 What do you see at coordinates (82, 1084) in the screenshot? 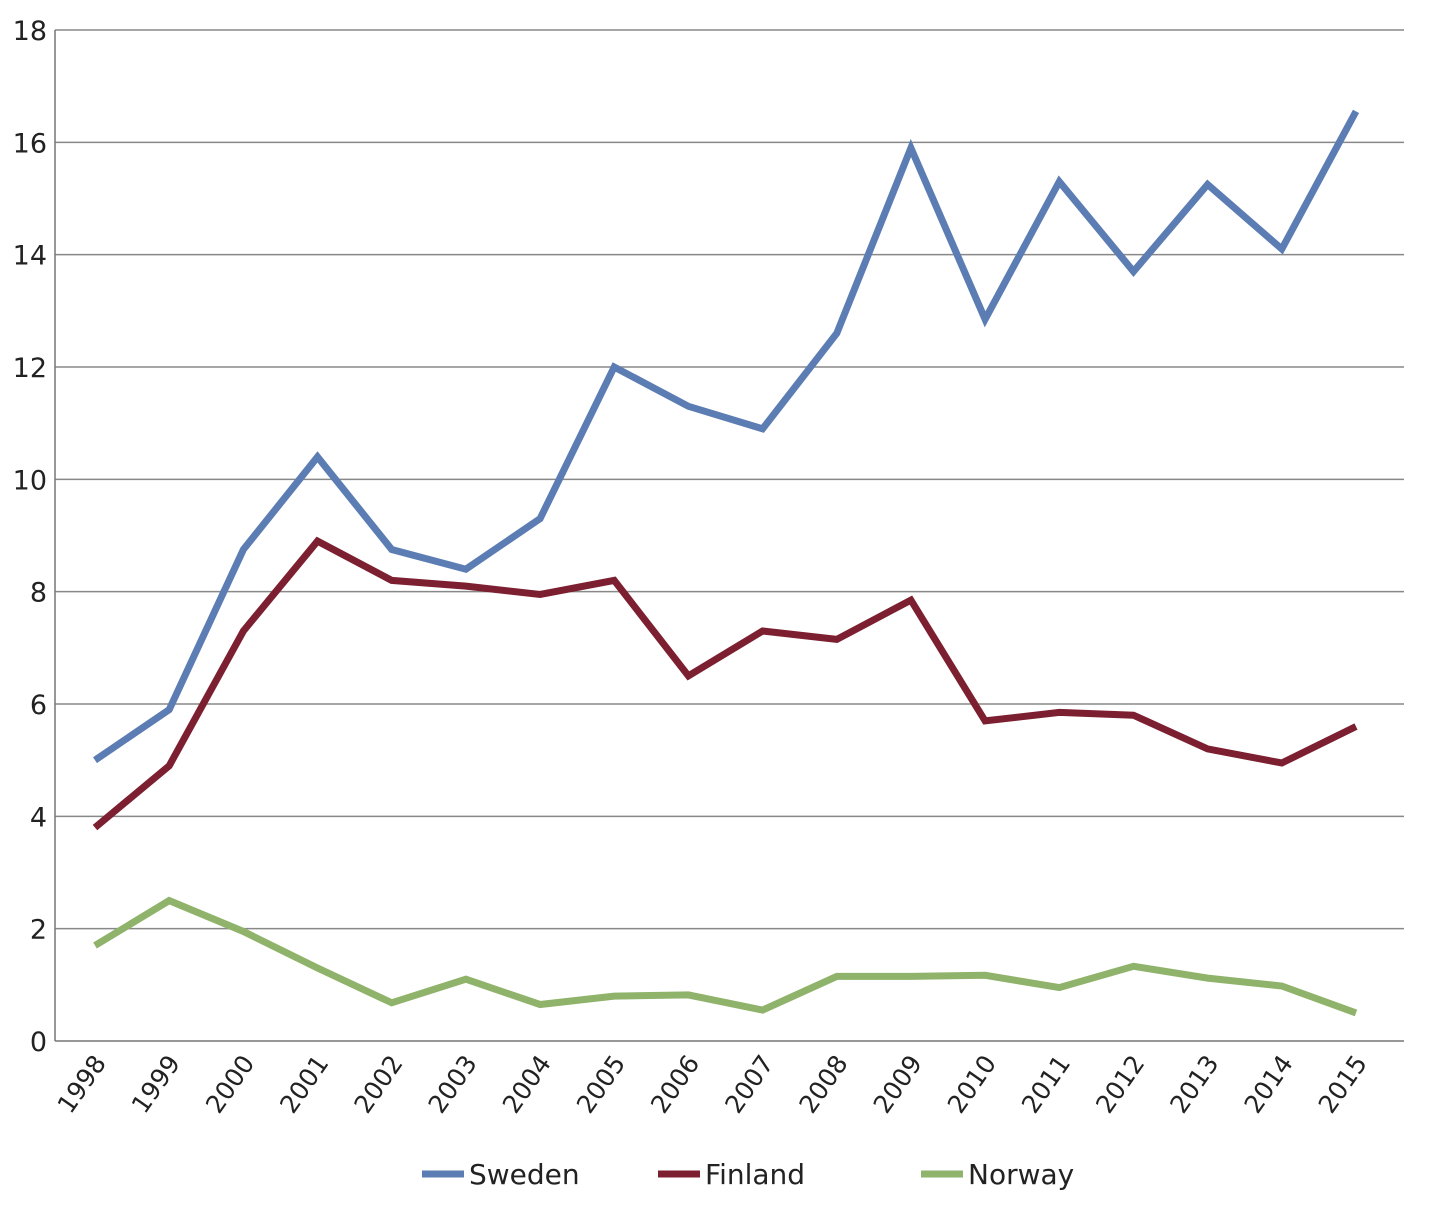
I see `x-tick-label: 1998` at bounding box center [82, 1084].